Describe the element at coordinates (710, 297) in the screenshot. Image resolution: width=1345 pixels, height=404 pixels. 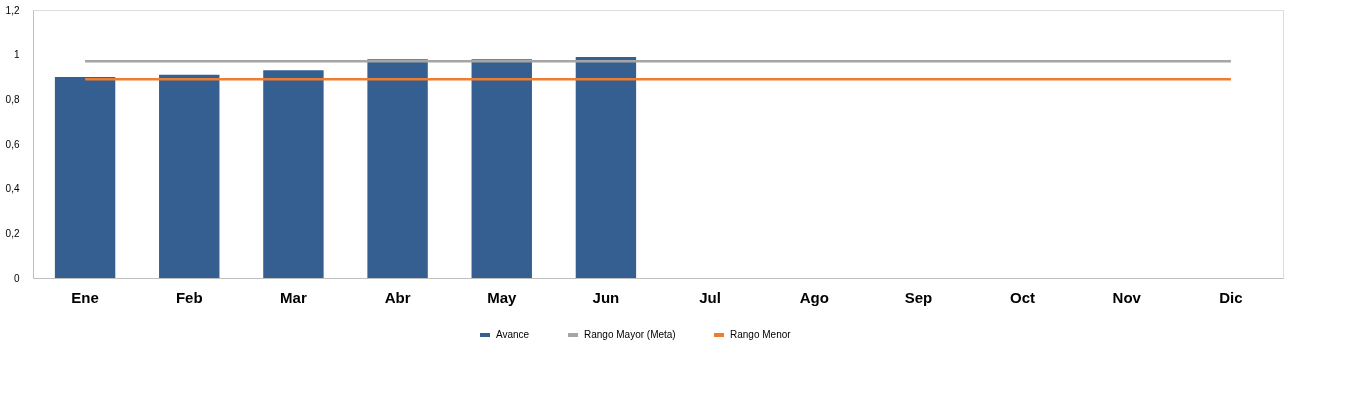
I see `x-tick-label: Jul` at that location.